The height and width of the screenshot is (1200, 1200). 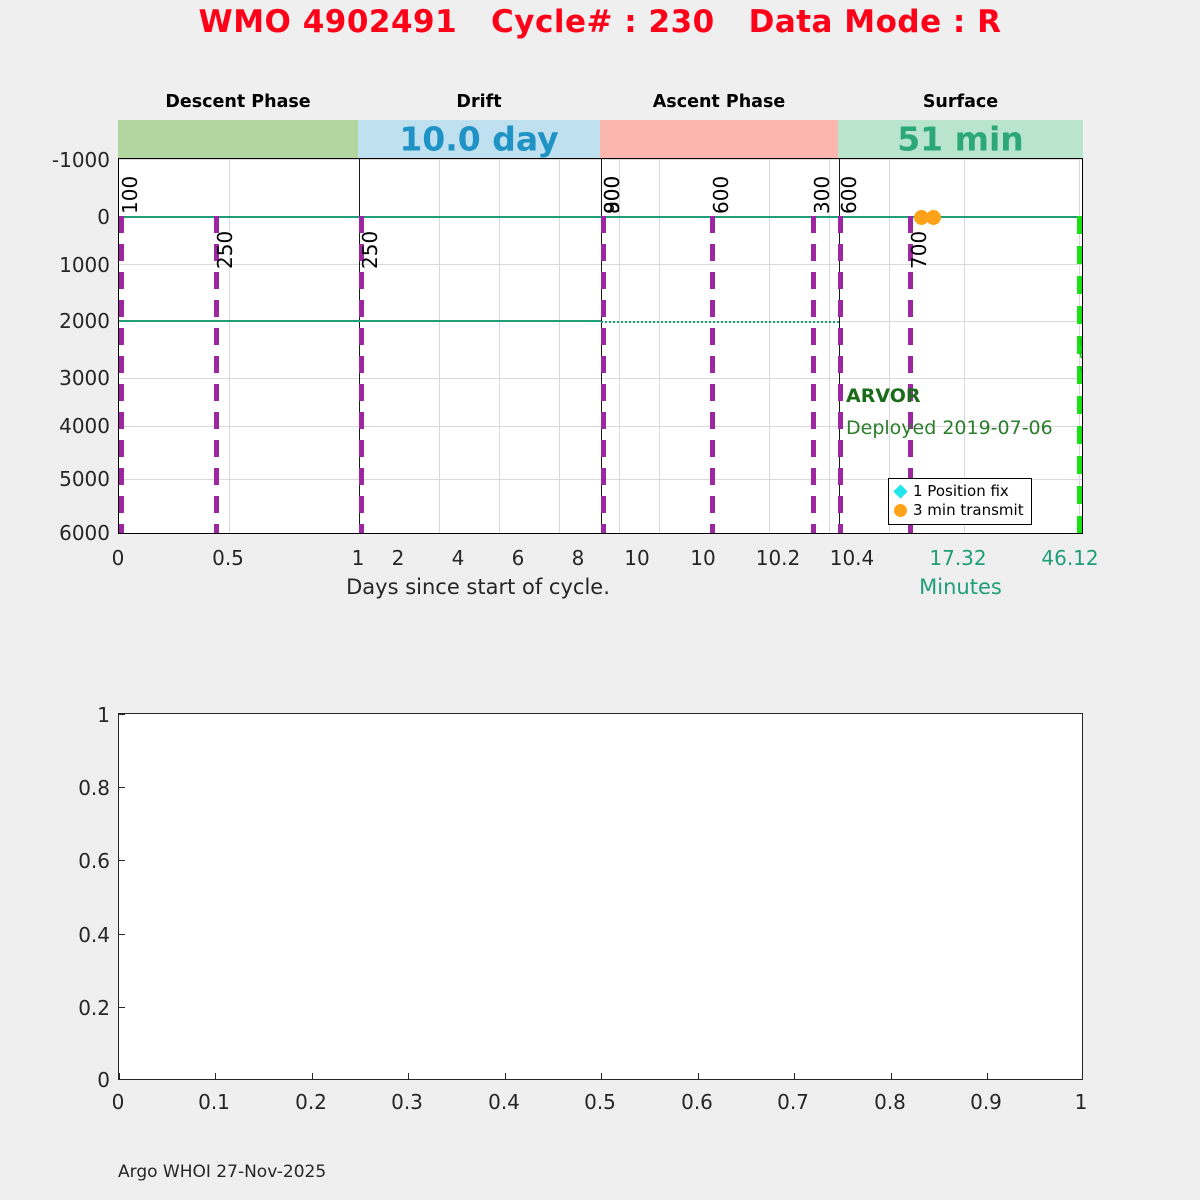 What do you see at coordinates (225, 249) in the screenshot?
I see `event-label-250-a: 250` at bounding box center [225, 249].